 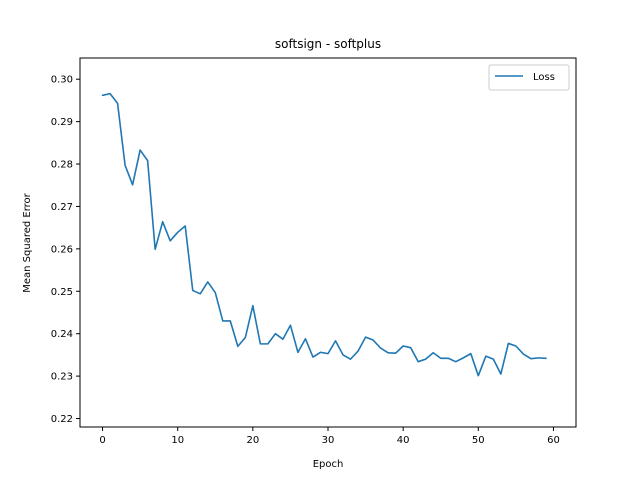 What do you see at coordinates (478, 440) in the screenshot?
I see `x-tick-label: 50` at bounding box center [478, 440].